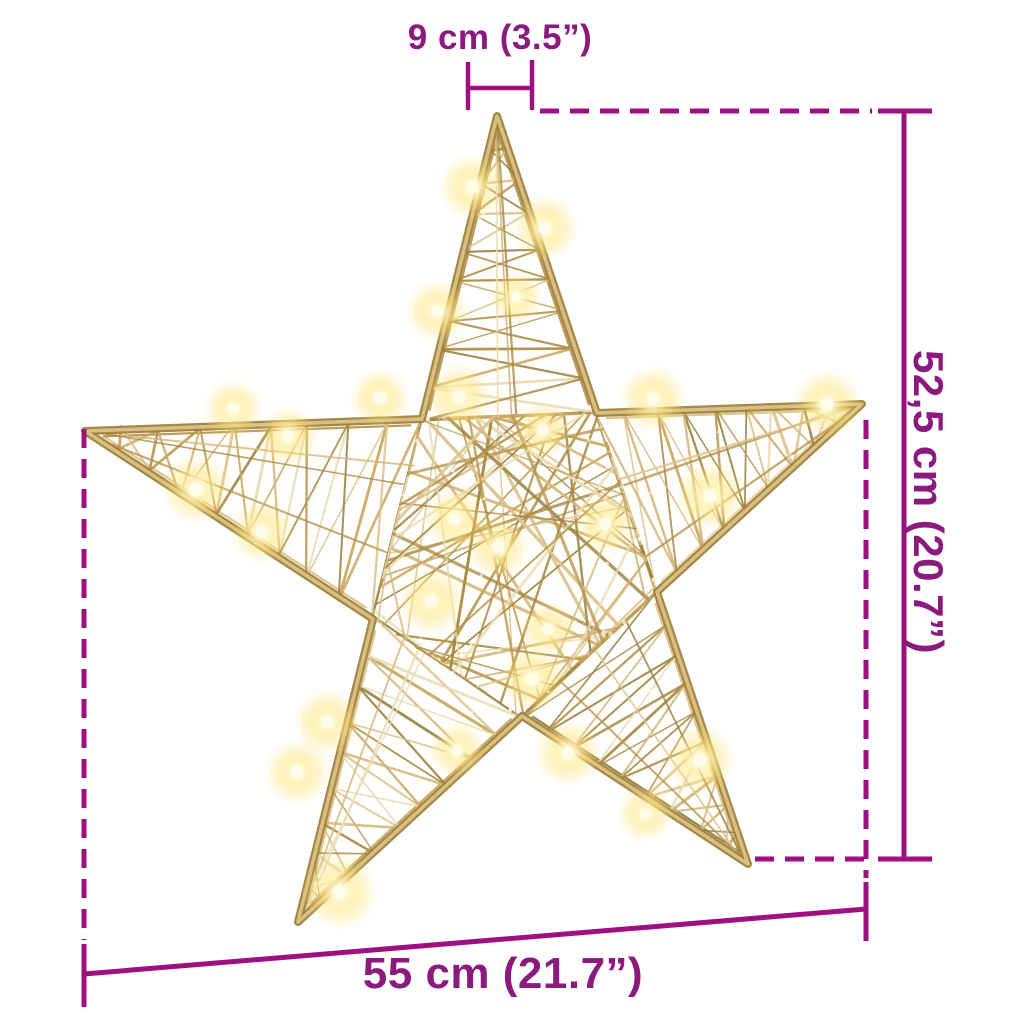 The width and height of the screenshot is (1024, 1024). Describe the element at coordinates (928, 502) in the screenshot. I see `dimension-label-side-height: 52,5 cm (20.7”)` at that location.